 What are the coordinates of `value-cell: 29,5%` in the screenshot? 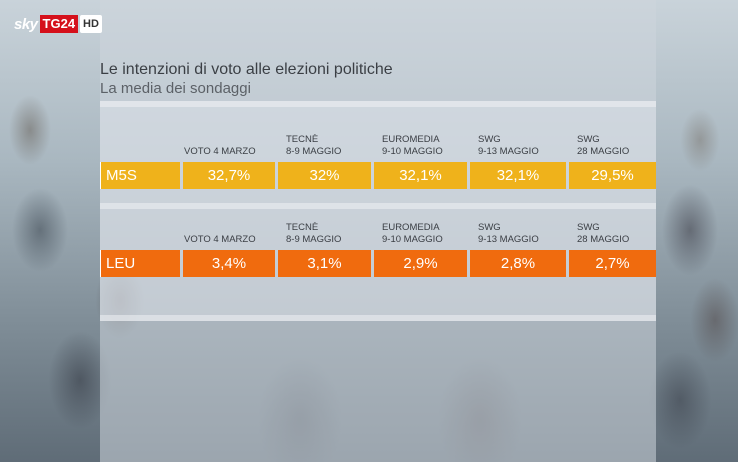 It's located at (612, 175).